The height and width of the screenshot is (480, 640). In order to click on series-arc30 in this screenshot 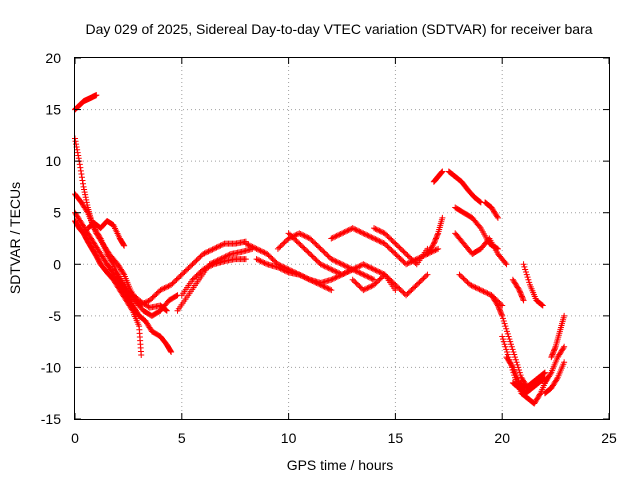, I will do `click(528, 385)`.